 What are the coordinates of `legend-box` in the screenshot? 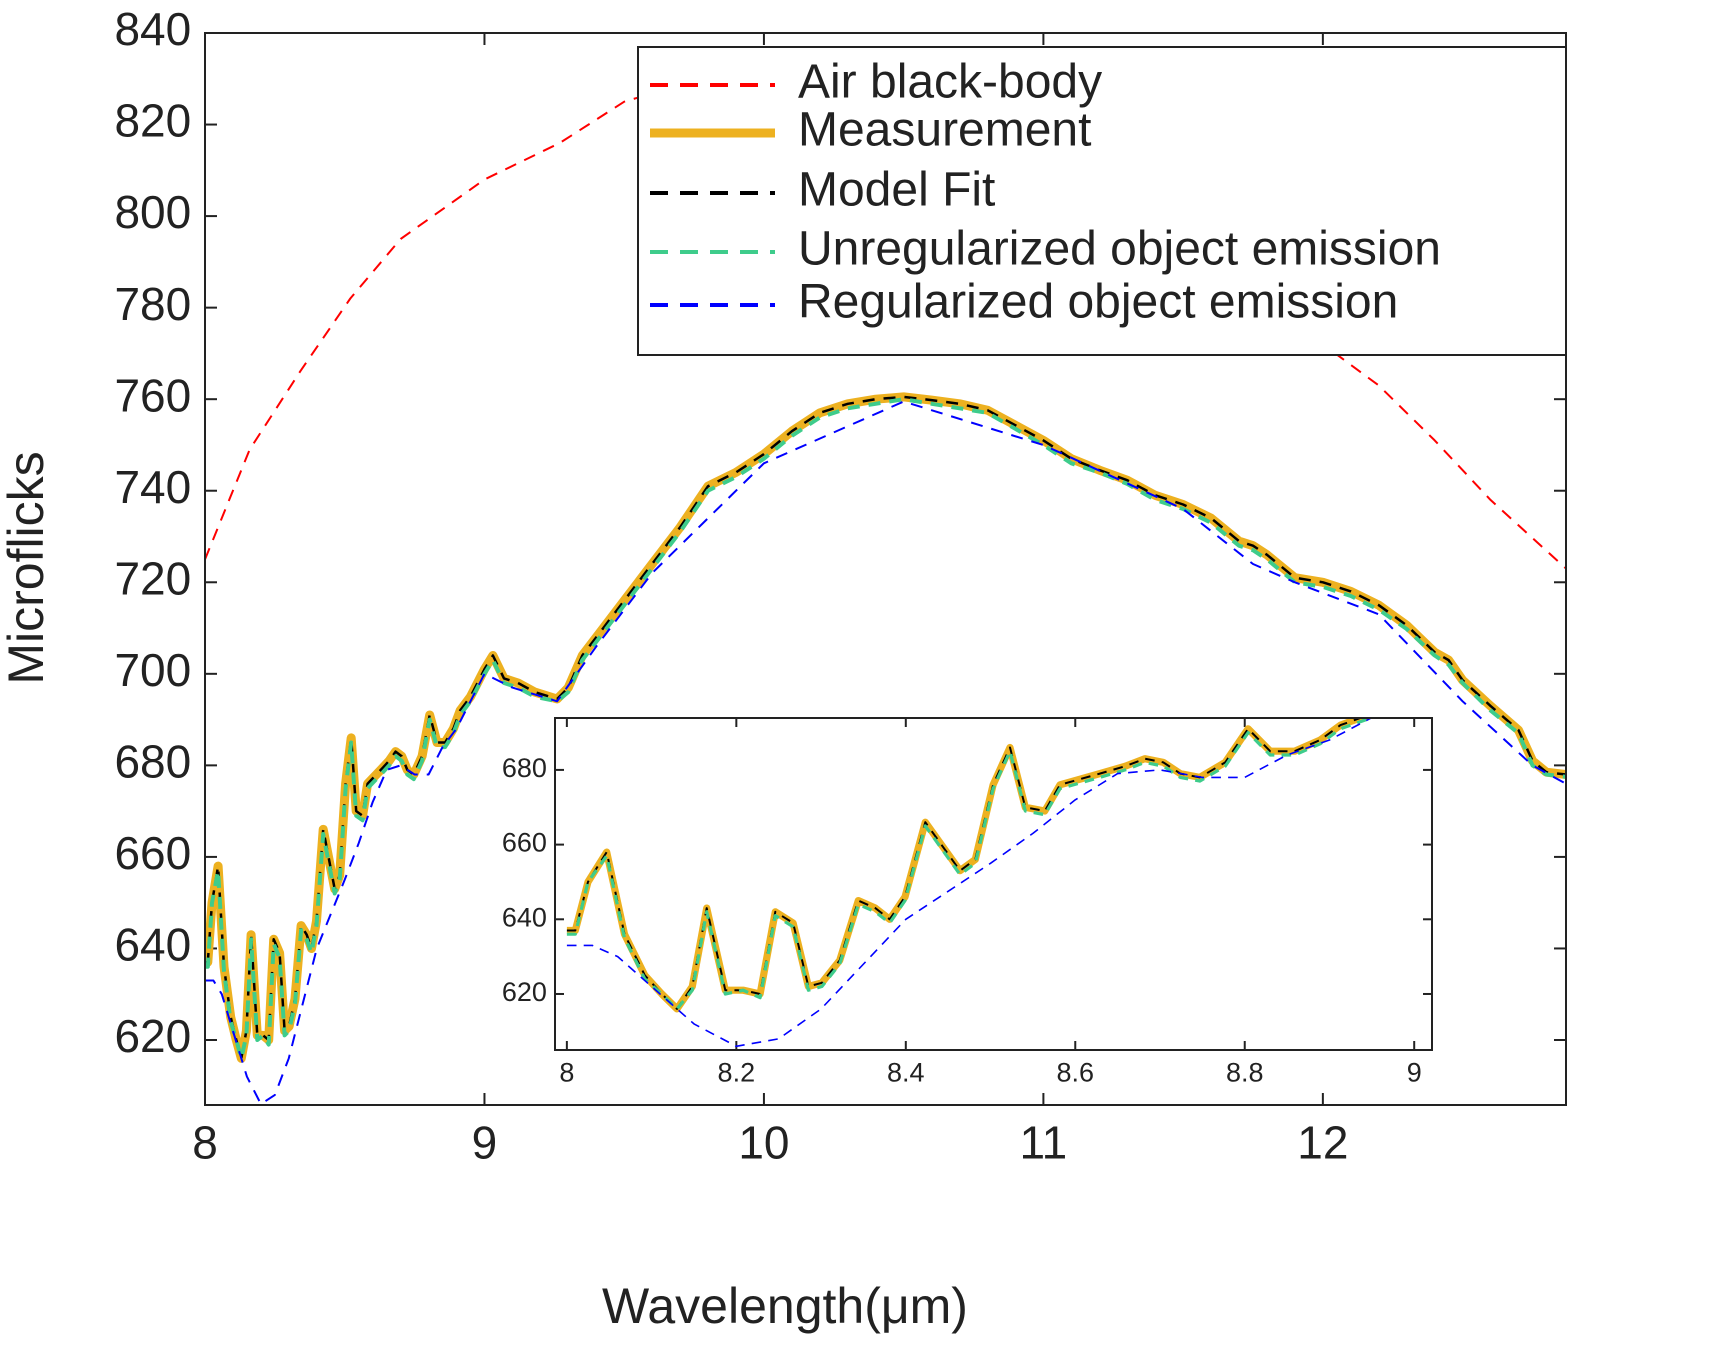 It's located at (1102, 201).